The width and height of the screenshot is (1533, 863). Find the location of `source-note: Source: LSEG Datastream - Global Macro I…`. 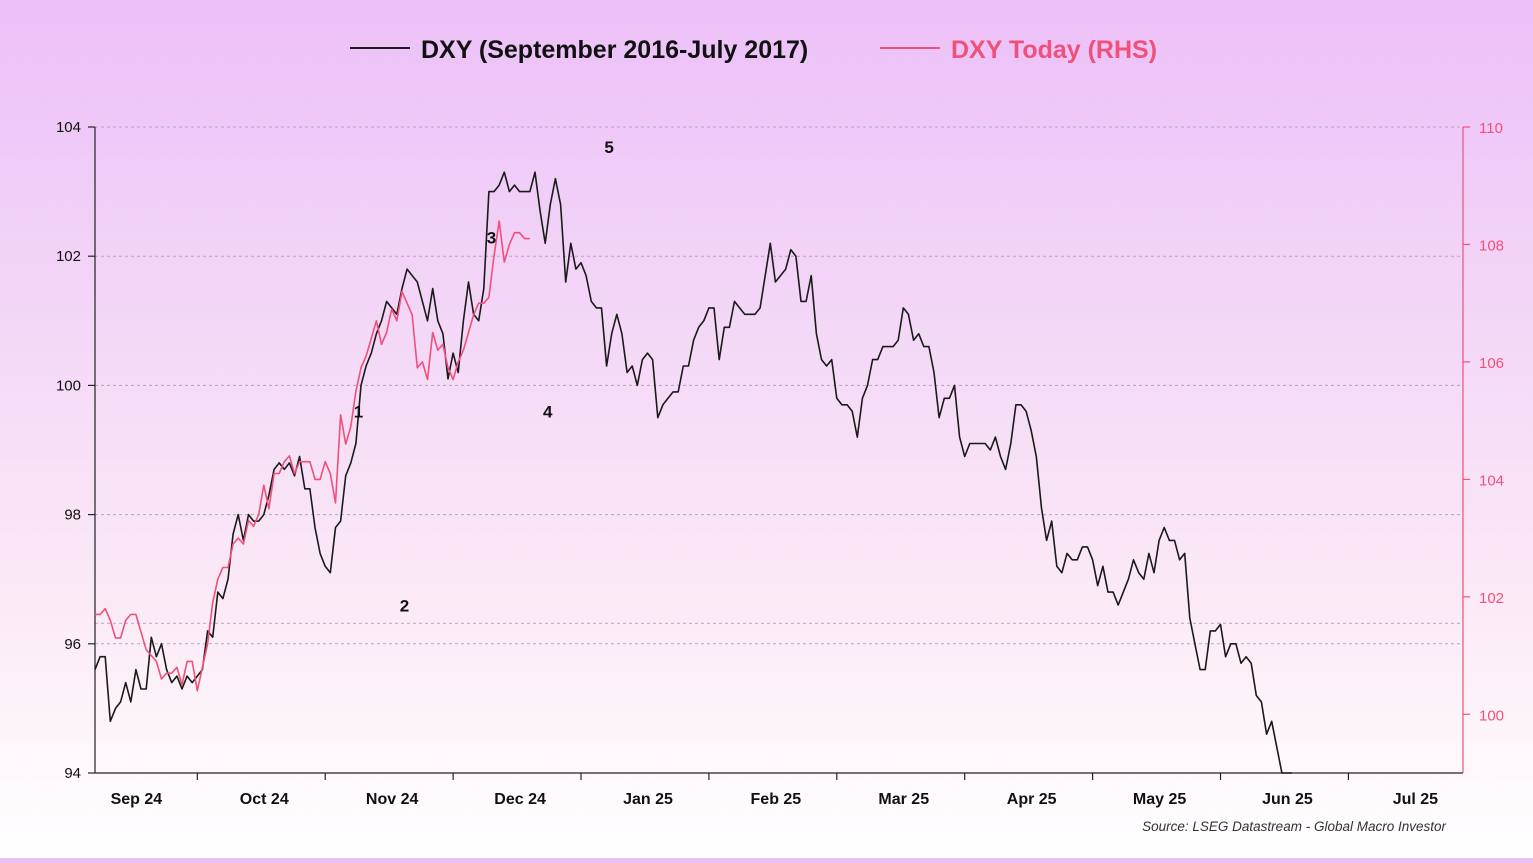

source-note: Source: LSEG Datastream - Global Macro I… is located at coordinates (1294, 826).